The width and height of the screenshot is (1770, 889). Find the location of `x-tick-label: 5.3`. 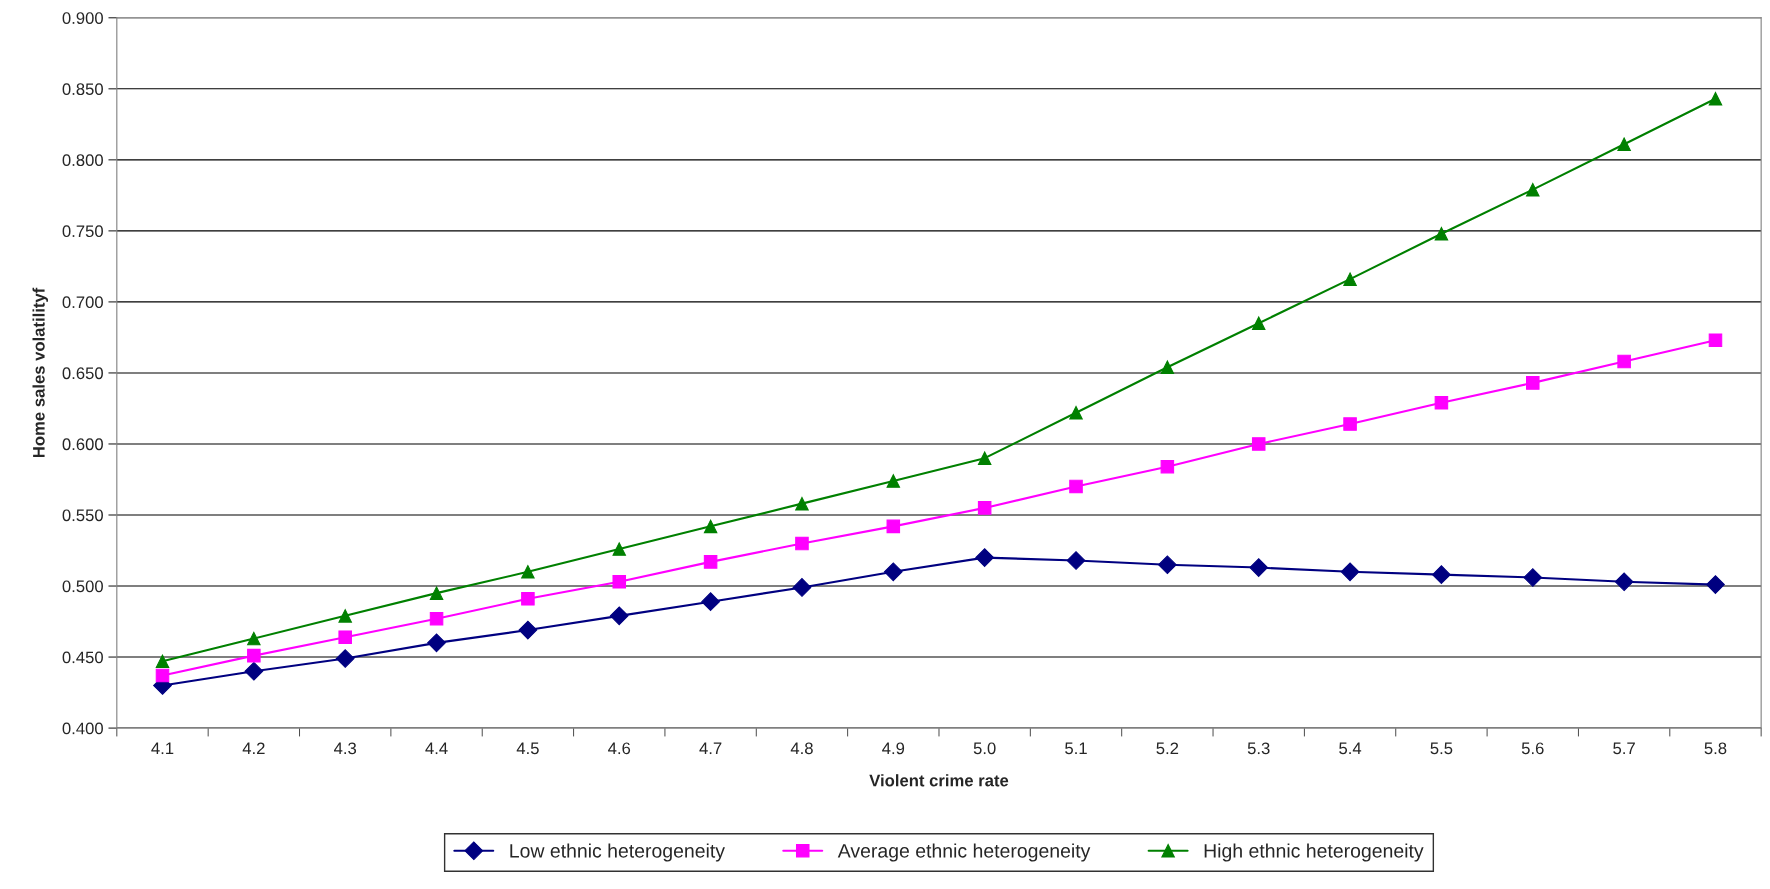

x-tick-label: 5.3 is located at coordinates (1258, 748).